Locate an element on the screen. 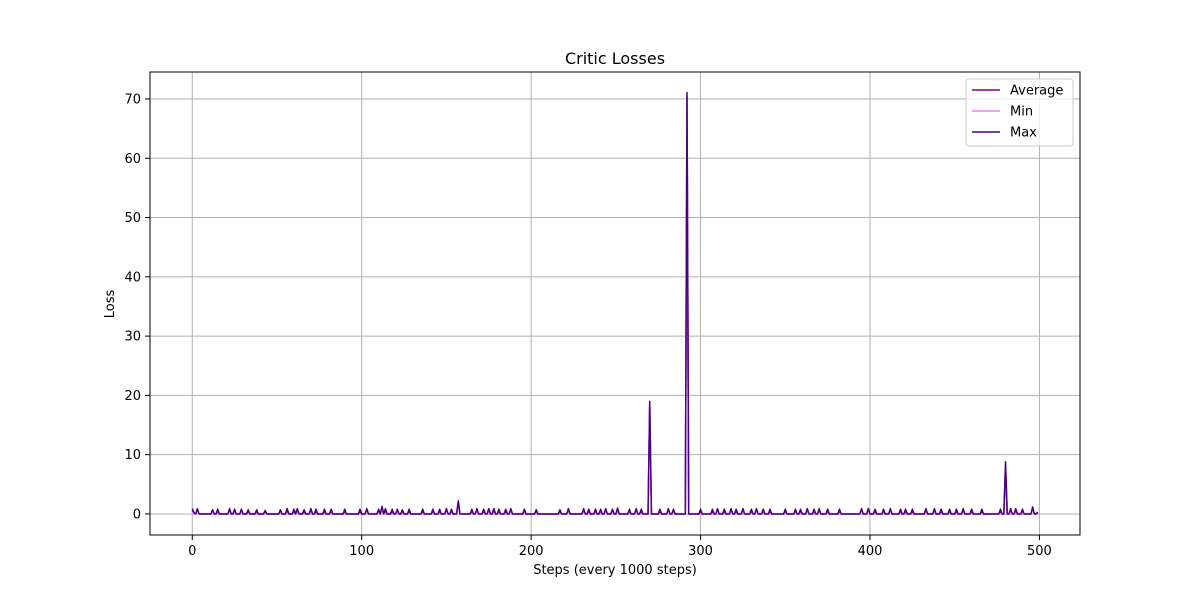  legend-label-min: Min is located at coordinates (1021, 112).